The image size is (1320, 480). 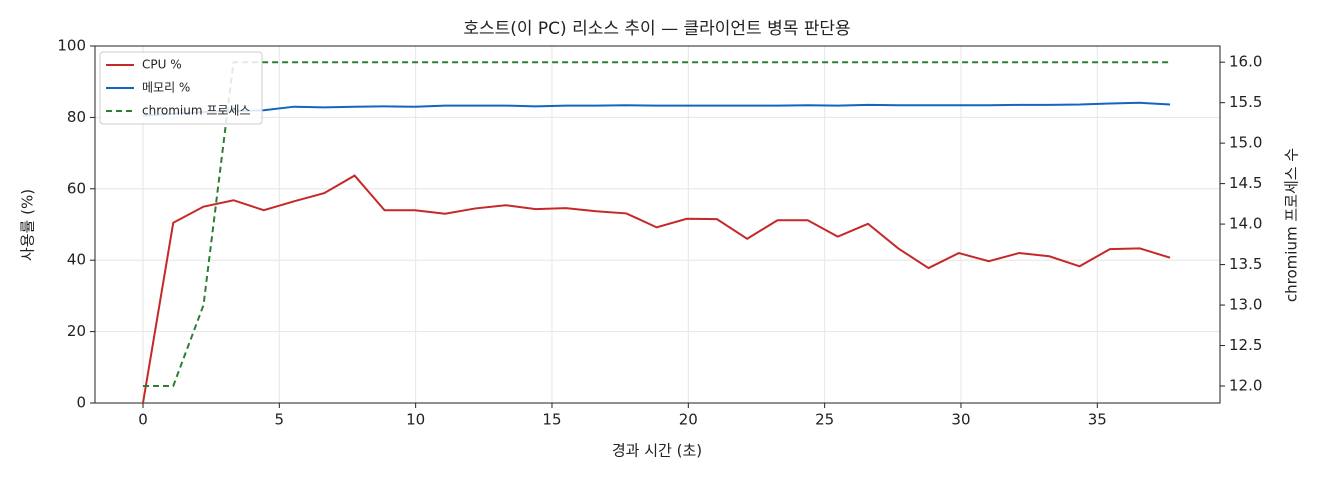 I want to click on y2-tick-label: 15.5, so click(x=1245, y=102).